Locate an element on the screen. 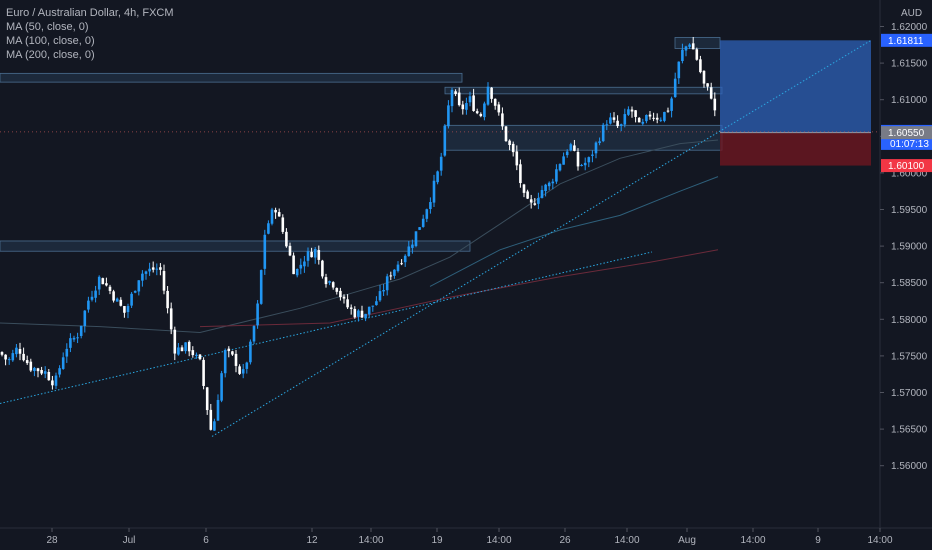  price-tag-bg-entry is located at coordinates (906, 133).